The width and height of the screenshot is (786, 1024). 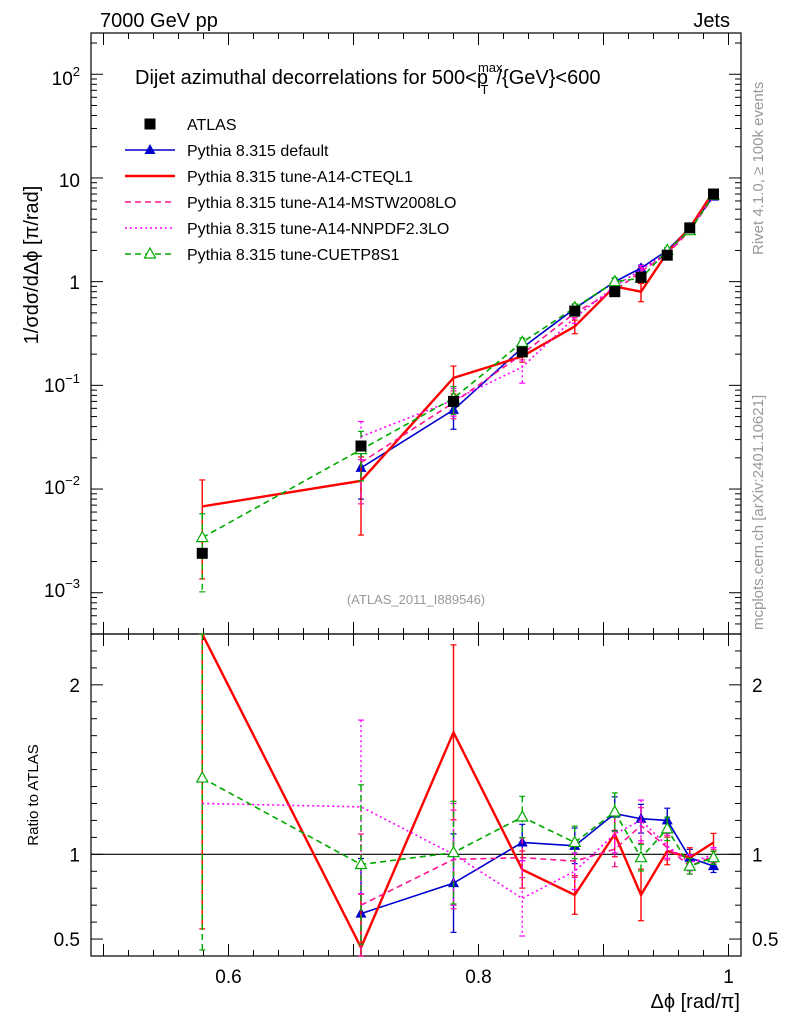 I want to click on legend-entry-1: Pythia 8.315 default, so click(x=227, y=151).